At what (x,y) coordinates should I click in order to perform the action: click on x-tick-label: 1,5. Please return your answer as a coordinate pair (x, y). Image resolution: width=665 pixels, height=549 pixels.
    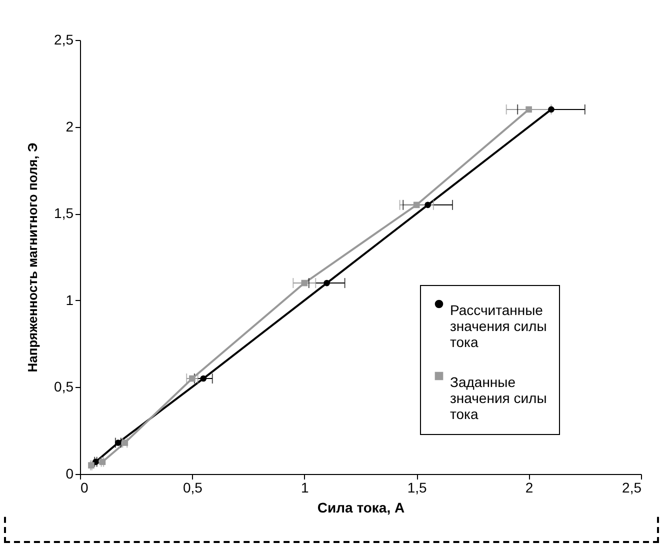
    Looking at the image, I should click on (417, 488).